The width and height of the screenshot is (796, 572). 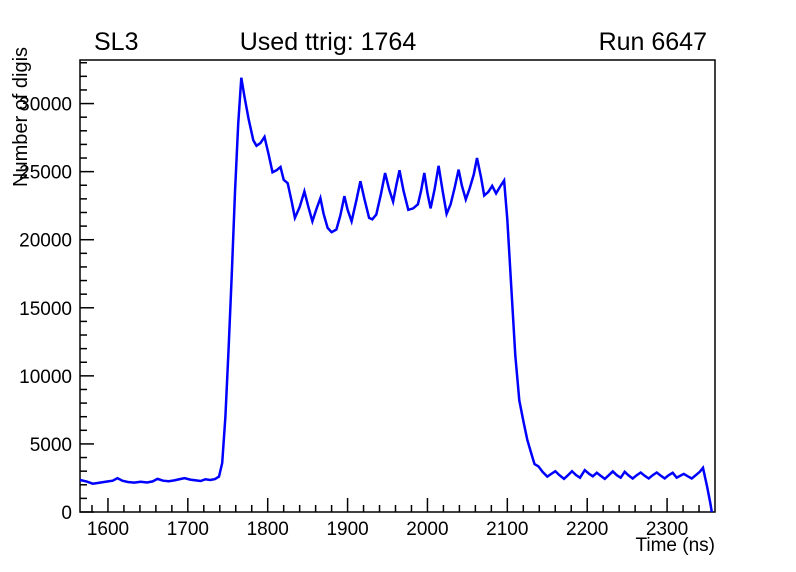 What do you see at coordinates (188, 529) in the screenshot?
I see `x-tick-label: 1700` at bounding box center [188, 529].